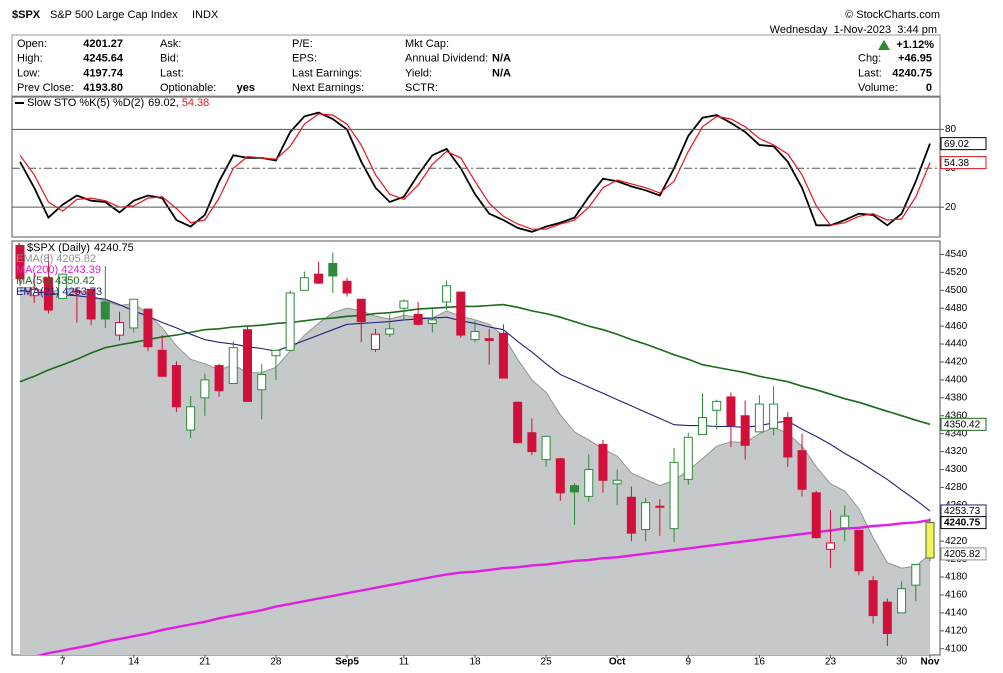 The image size is (1003, 673). Describe the element at coordinates (63, 662) in the screenshot. I see `x-tick-label: 7` at that location.